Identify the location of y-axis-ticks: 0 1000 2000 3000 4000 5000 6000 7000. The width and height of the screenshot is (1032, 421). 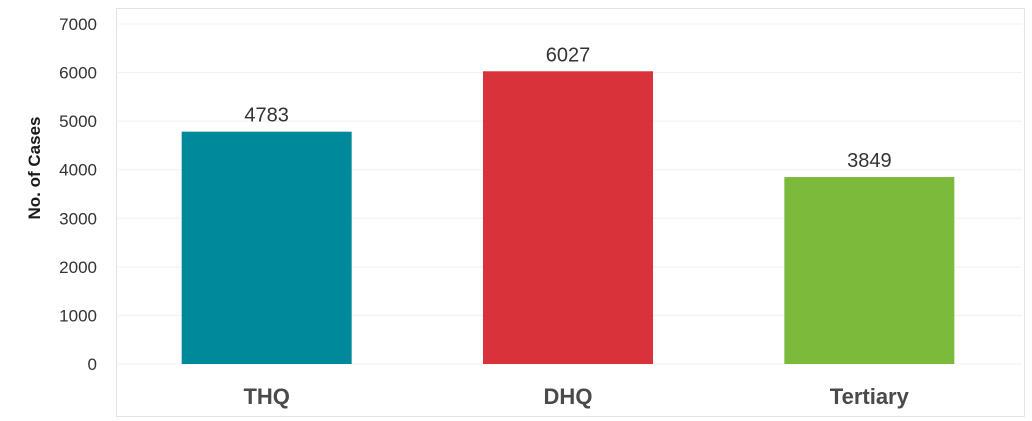
(78, 194).